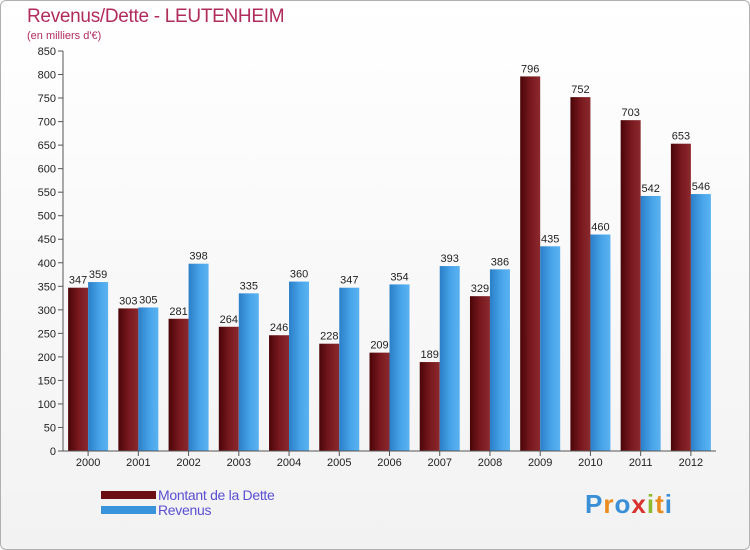 The width and height of the screenshot is (750, 550). Describe the element at coordinates (47, 170) in the screenshot. I see `y-tick-label: 600` at that location.